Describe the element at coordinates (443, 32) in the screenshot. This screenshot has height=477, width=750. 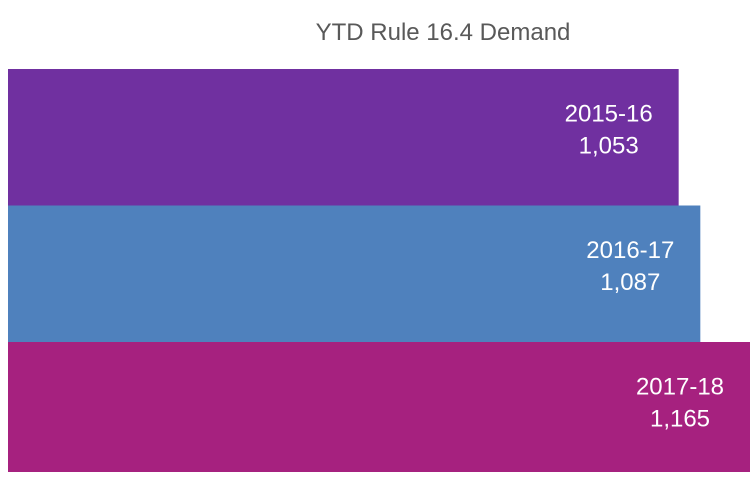
I see `chart-title: YTD Rule 16.4 Demand` at that location.